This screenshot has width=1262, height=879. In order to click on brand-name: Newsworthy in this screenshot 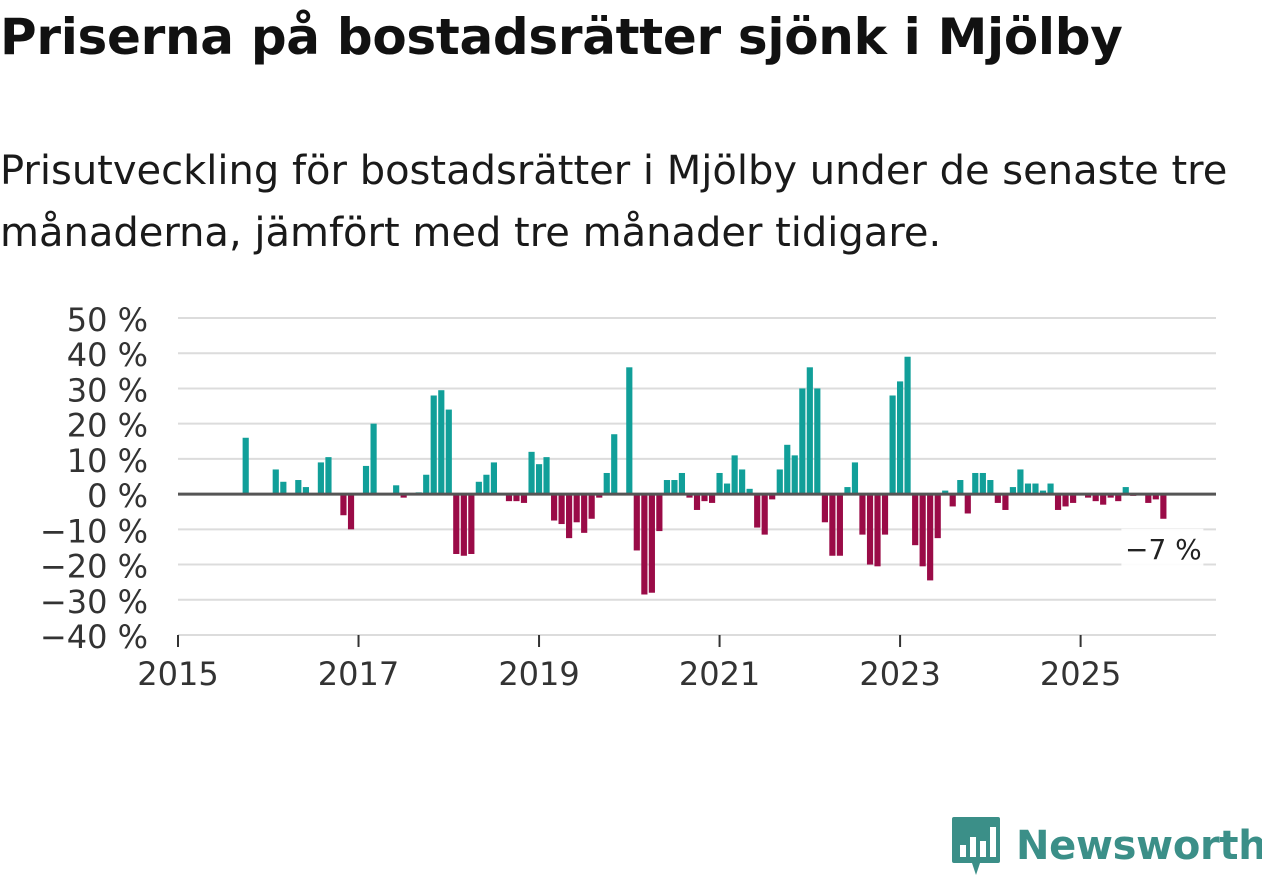, I will do `click(1139, 846)`.